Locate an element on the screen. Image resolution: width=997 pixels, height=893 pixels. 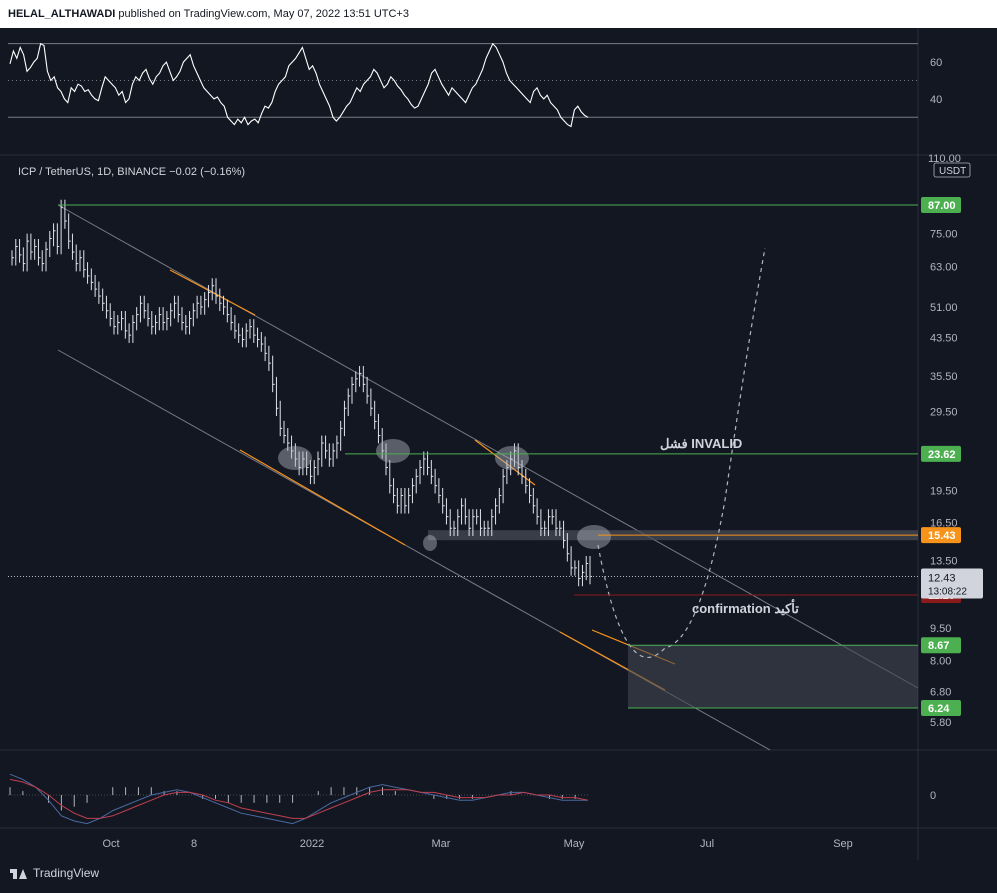
price-tick-label: 9.50 is located at coordinates (940, 629).